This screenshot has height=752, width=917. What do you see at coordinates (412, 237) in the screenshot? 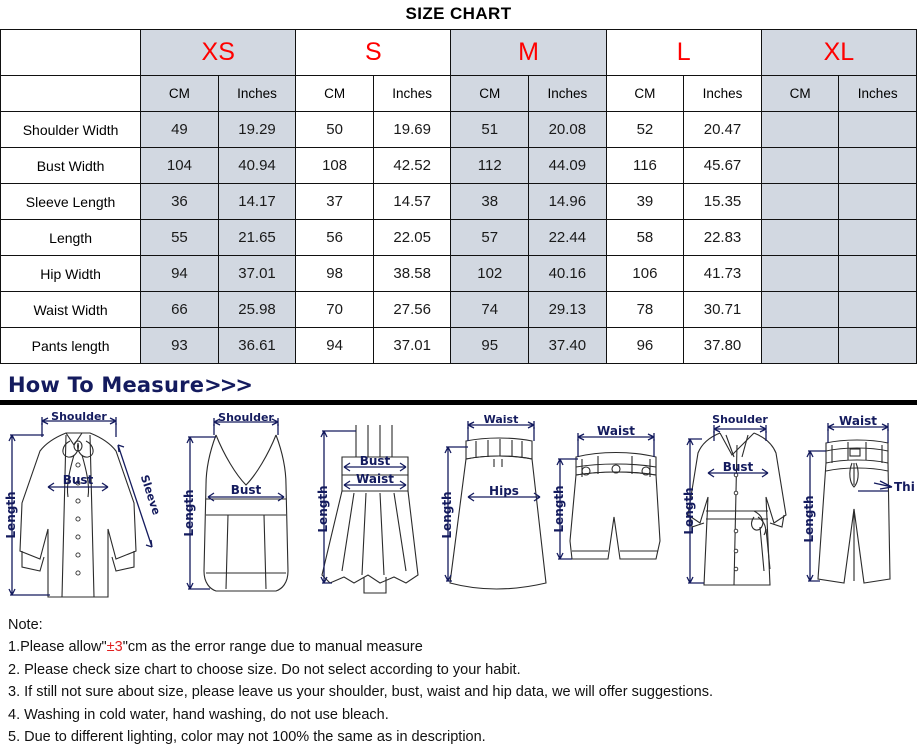
I see `cell-s-inches: 22.05` at bounding box center [412, 237].